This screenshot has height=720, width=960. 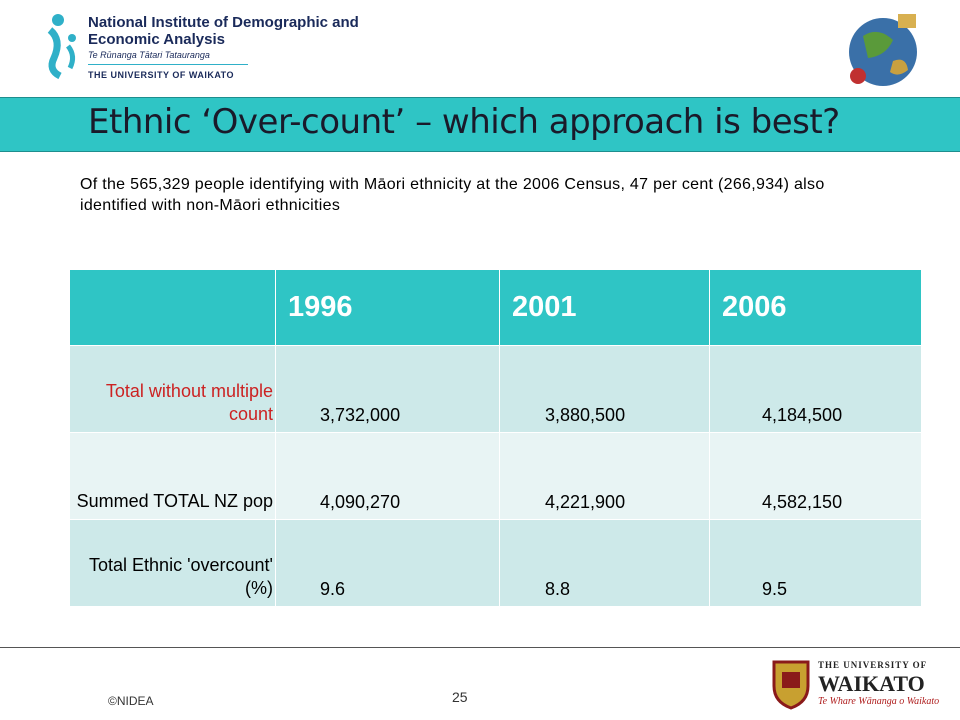 I want to click on column-header: 1996, so click(x=387, y=308).